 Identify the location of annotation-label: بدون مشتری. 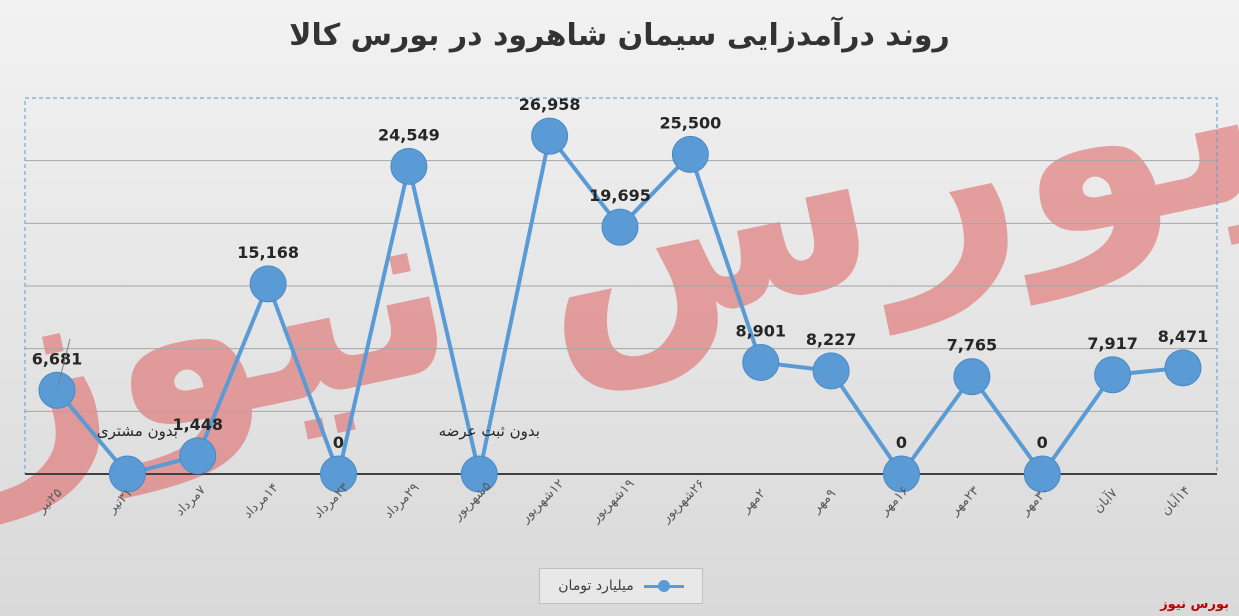
(137, 431).